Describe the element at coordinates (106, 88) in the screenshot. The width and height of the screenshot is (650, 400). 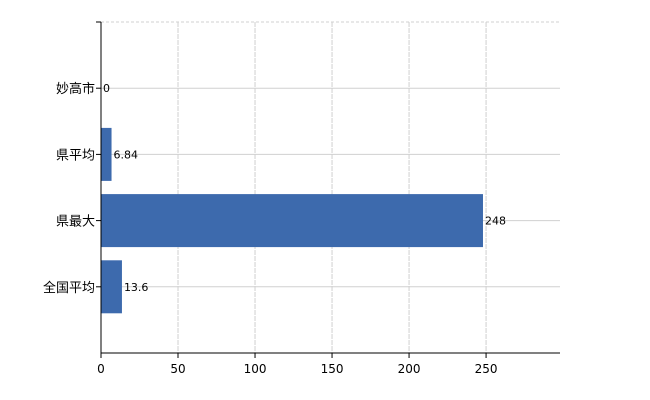
I see `data-label: 0` at that location.